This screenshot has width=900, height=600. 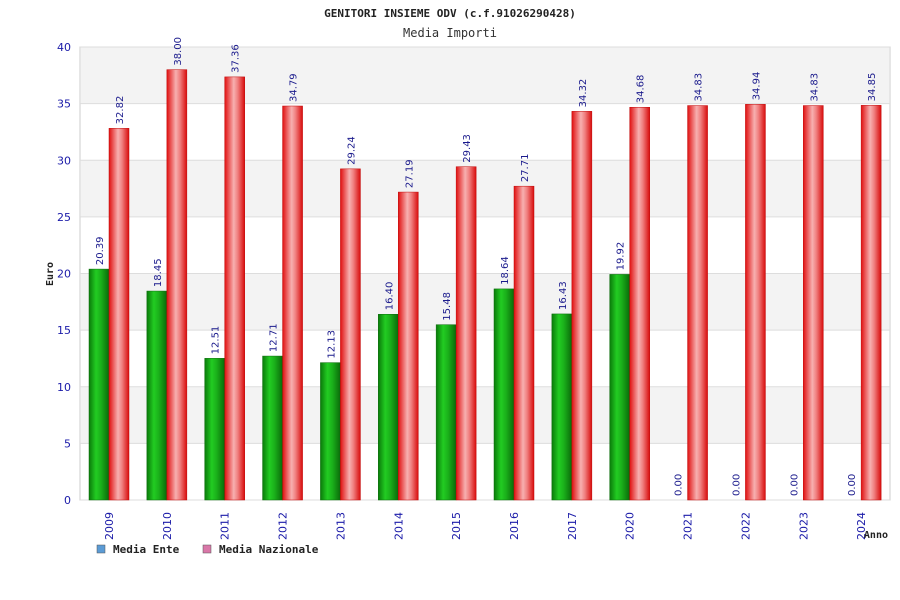 I want to click on bar-media-ente-2013, so click(x=330, y=431).